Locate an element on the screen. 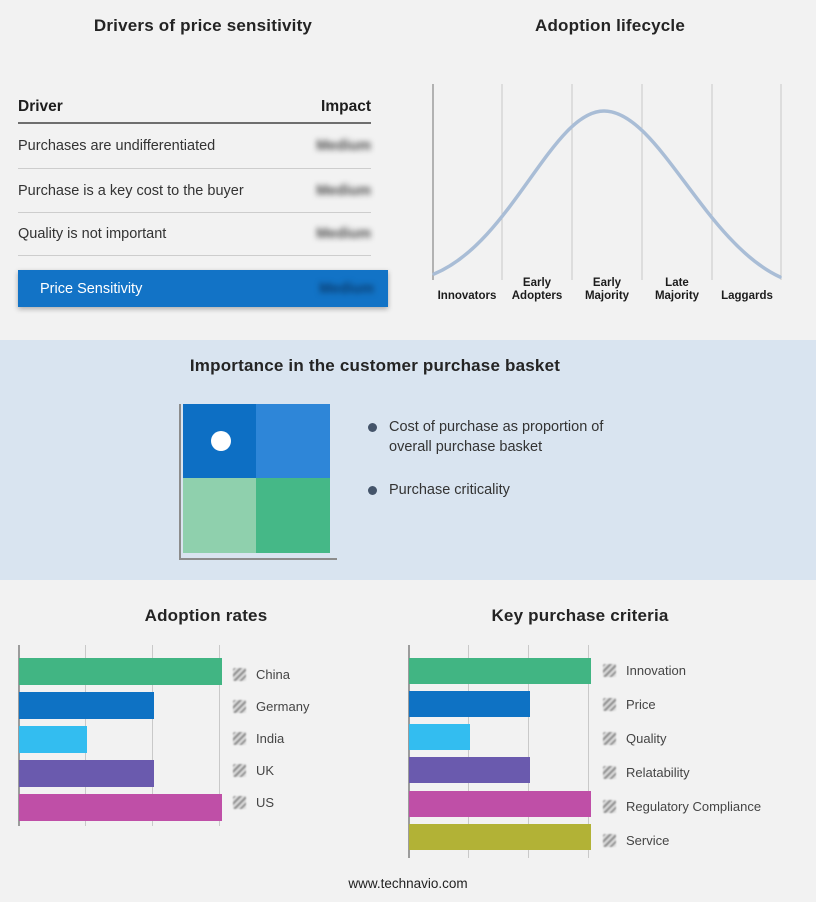 Image resolution: width=816 pixels, height=902 pixels. legend-item: UK is located at coordinates (253, 770).